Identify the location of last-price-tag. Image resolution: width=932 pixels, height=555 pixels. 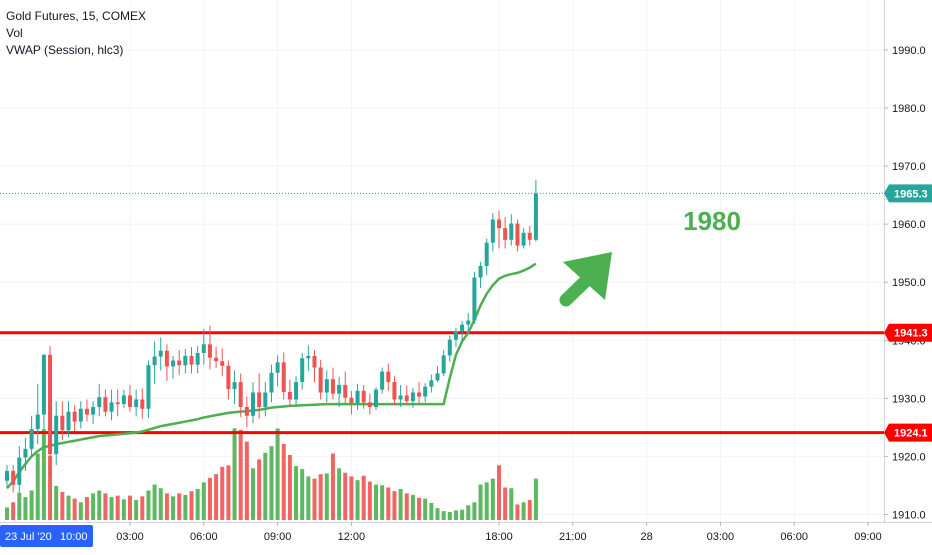
(908, 193).